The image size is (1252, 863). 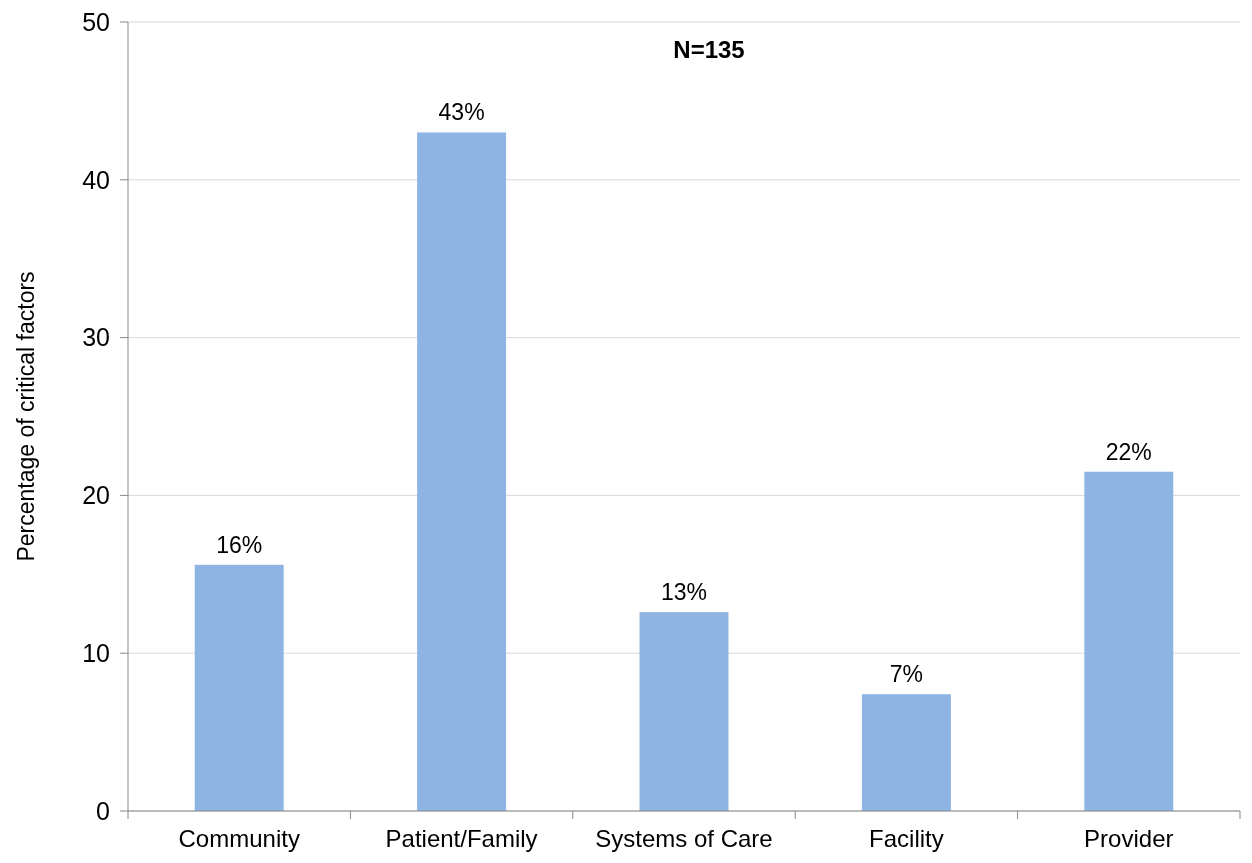 I want to click on y-tick-label: 0, so click(x=103, y=810).